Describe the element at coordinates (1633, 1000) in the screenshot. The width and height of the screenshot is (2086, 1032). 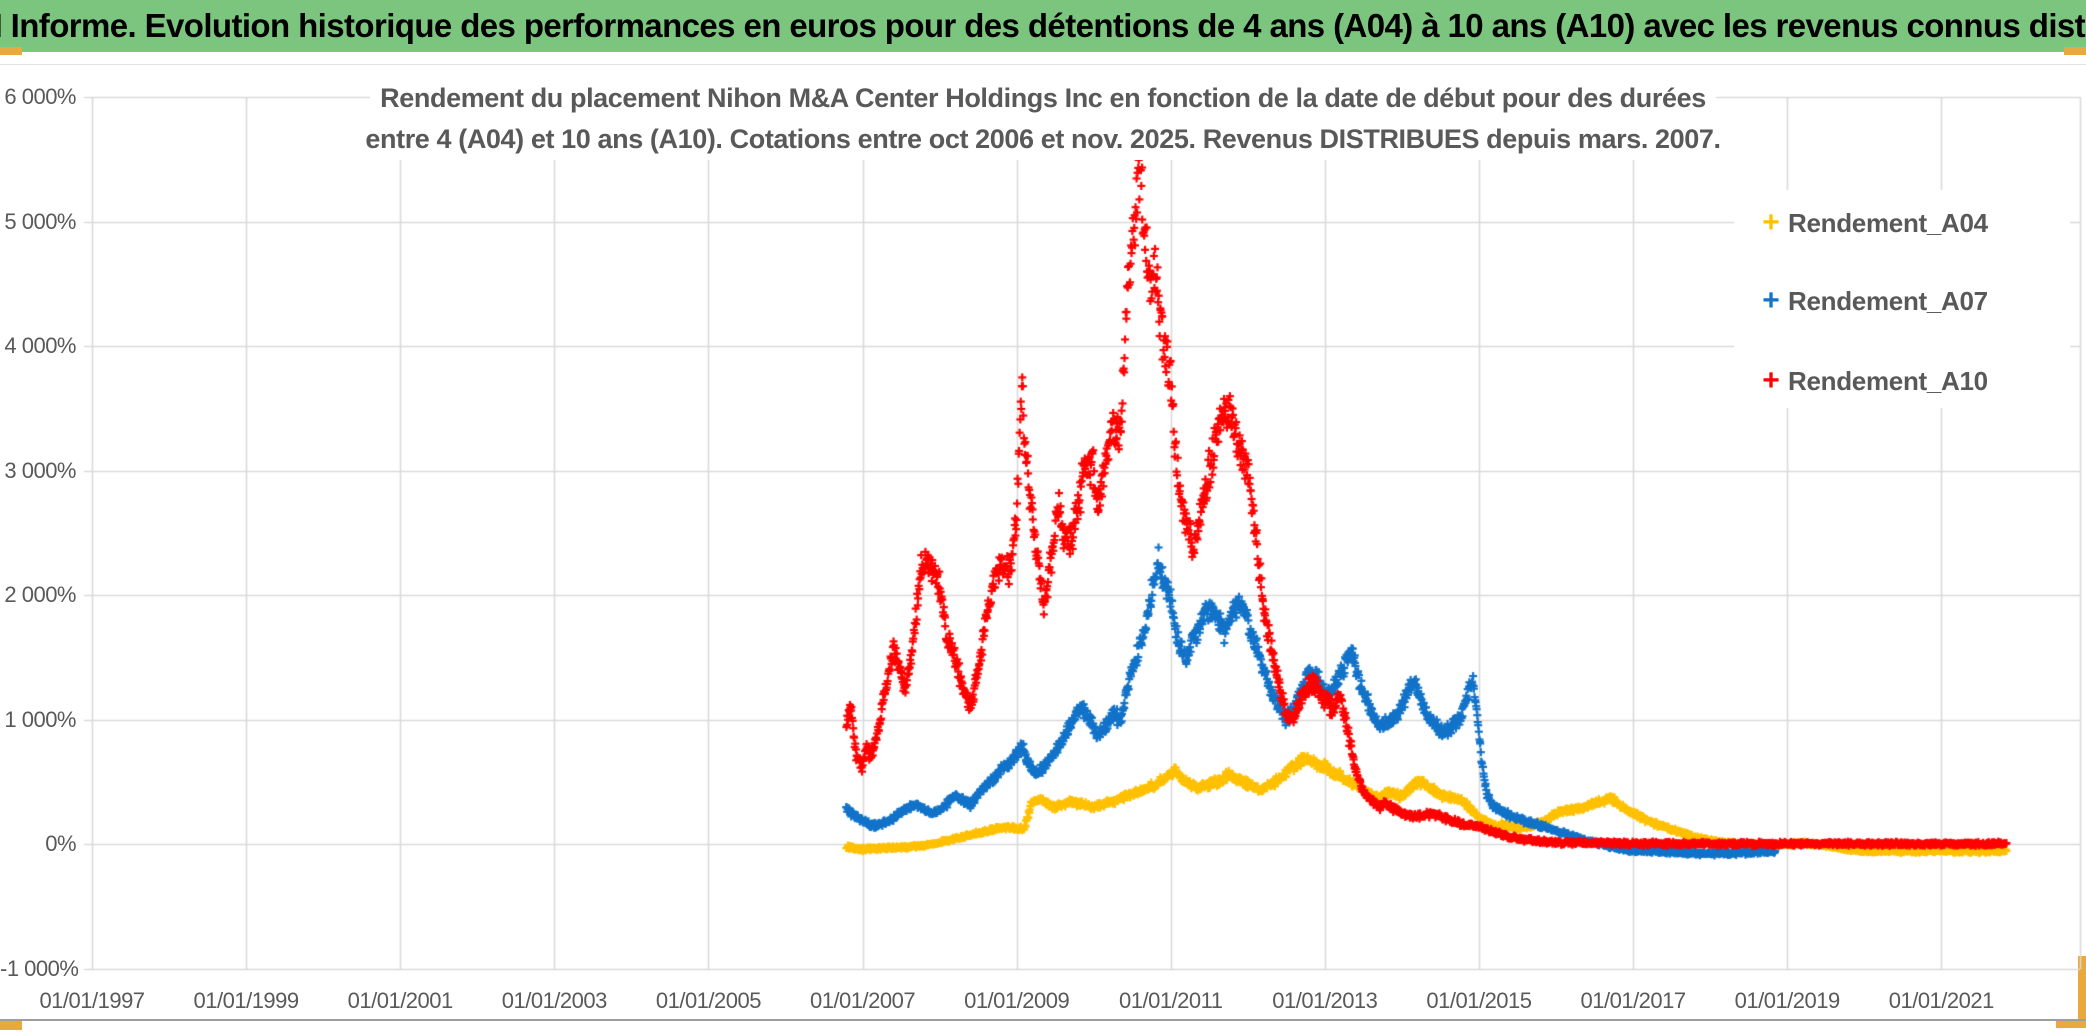
I see `x-tick-label: 01/01/2017` at that location.